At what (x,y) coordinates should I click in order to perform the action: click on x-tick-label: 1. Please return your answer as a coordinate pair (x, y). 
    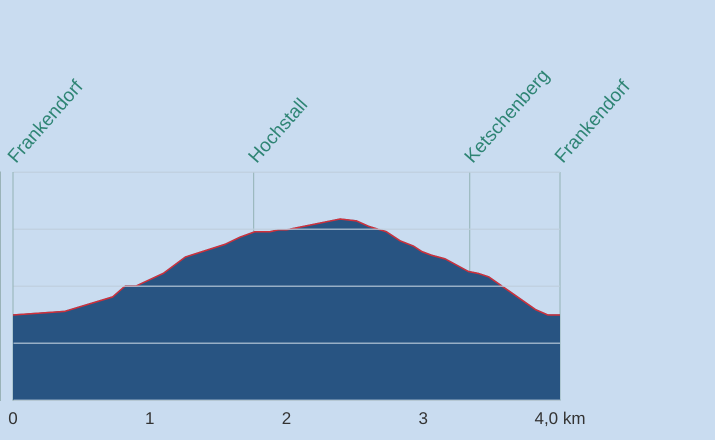
    Looking at the image, I should click on (149, 418).